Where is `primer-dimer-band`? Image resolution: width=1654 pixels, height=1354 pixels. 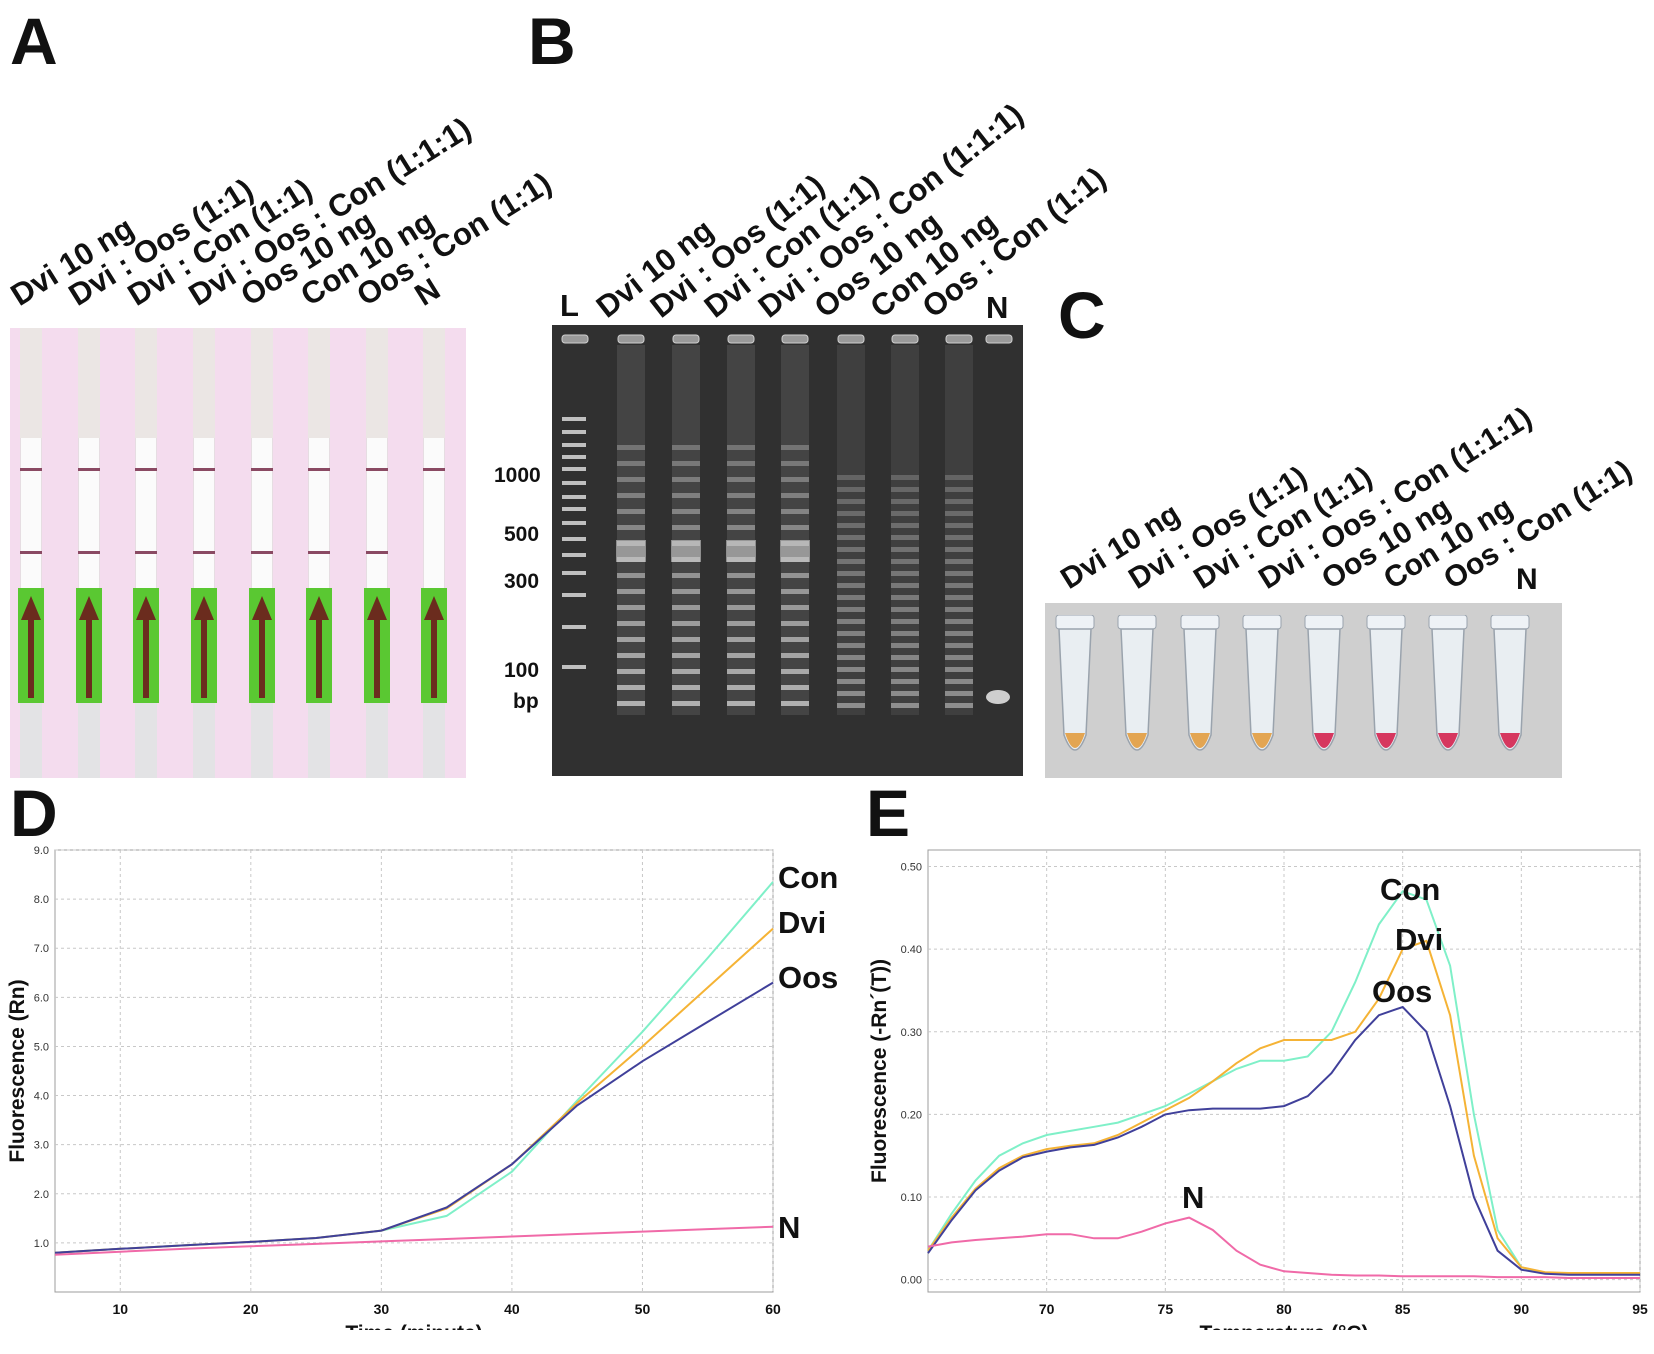 primer-dimer-band is located at coordinates (998, 697).